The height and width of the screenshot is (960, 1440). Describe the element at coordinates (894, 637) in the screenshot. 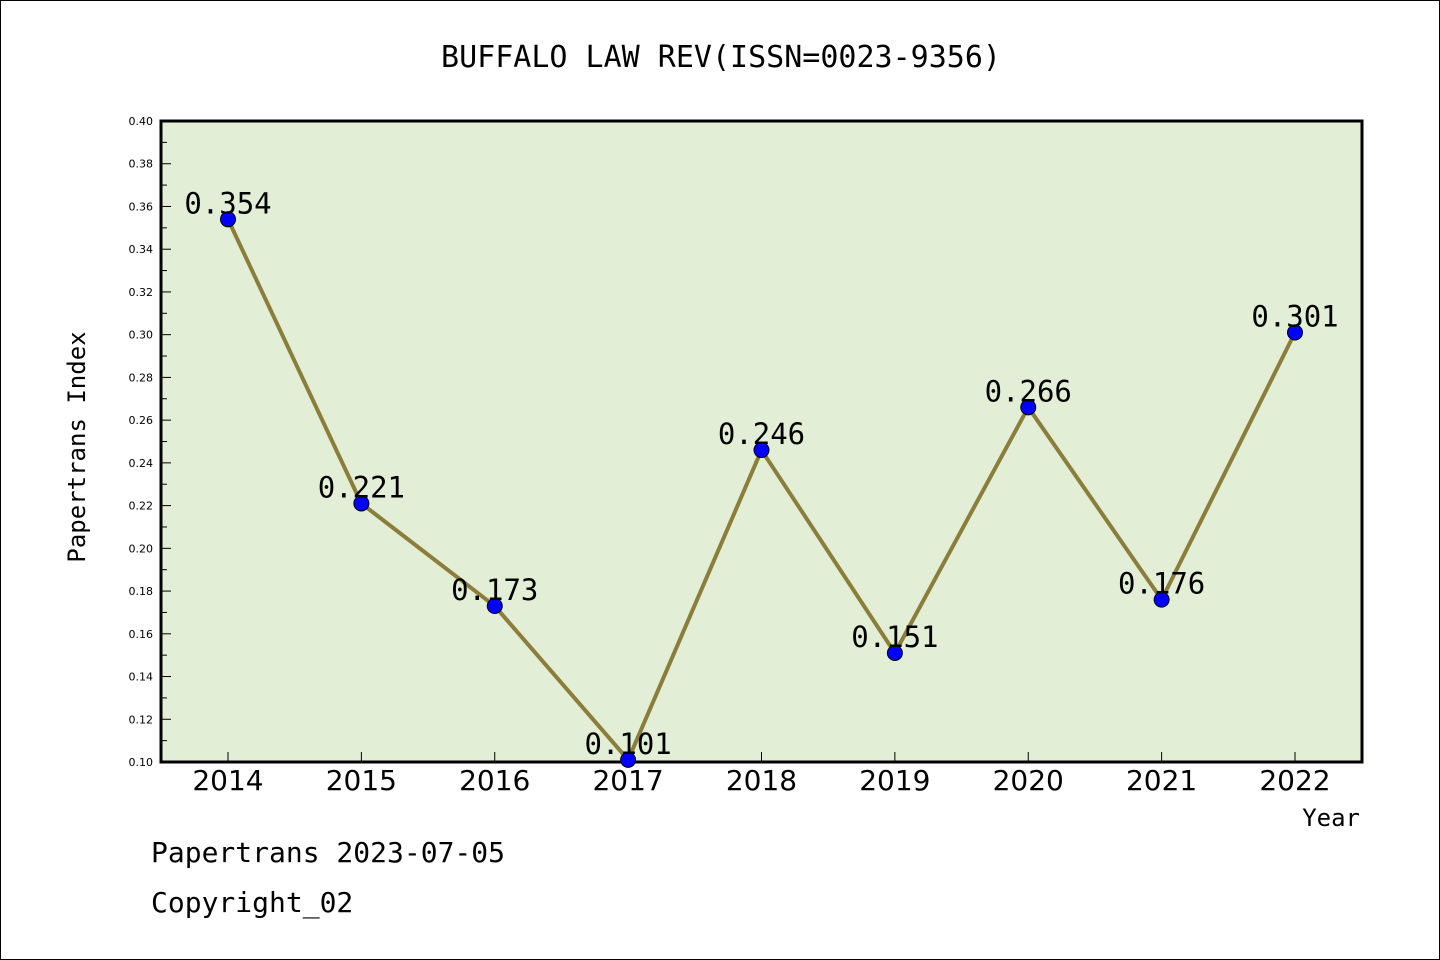

I see `data-label: 0.151` at that location.